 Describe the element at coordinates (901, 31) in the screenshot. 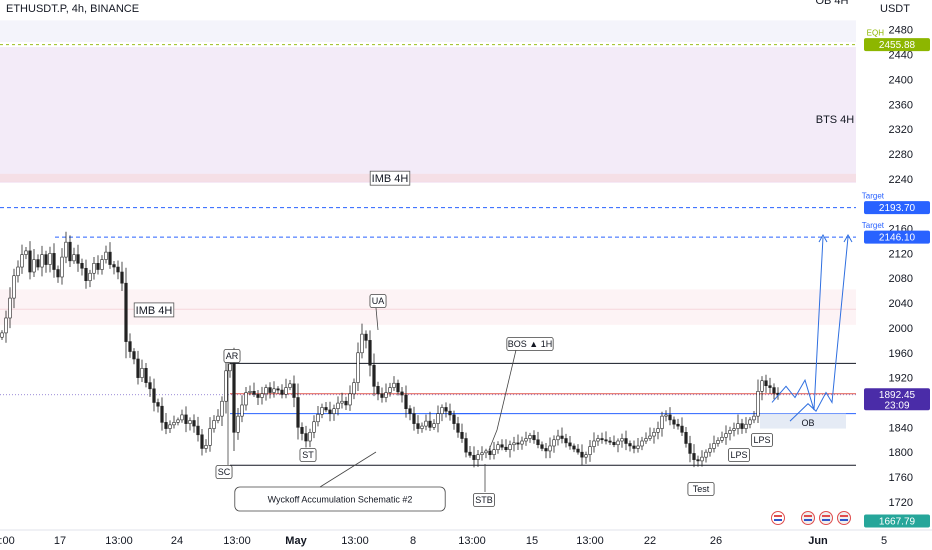

I see `price-tick: 2480` at that location.